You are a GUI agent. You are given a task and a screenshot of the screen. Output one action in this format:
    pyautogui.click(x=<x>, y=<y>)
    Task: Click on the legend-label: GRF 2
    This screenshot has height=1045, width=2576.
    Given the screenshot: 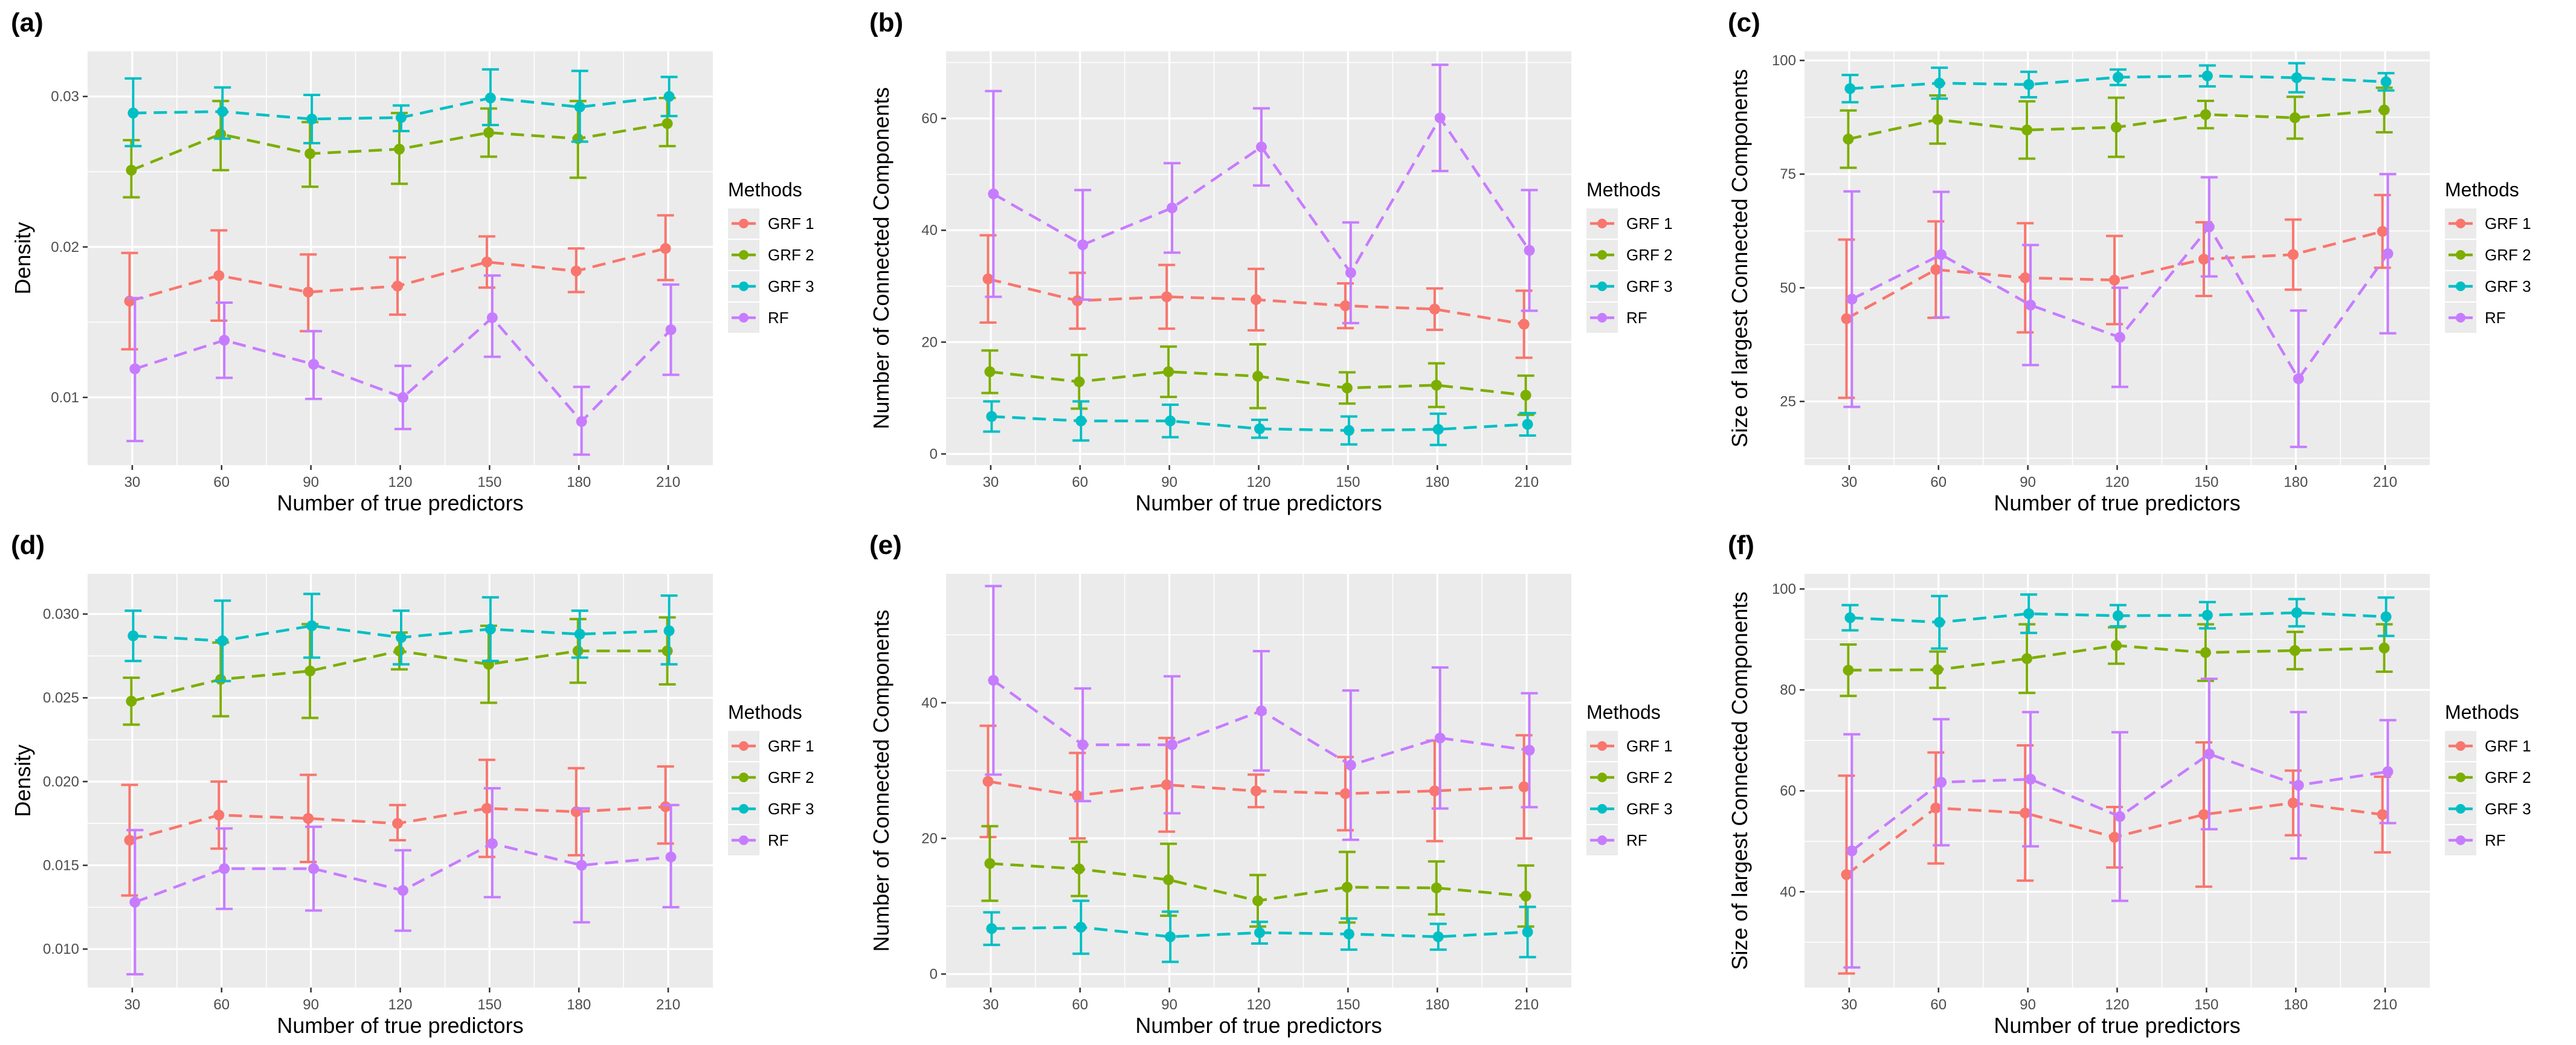 What is the action you would take?
    pyautogui.click(x=2508, y=777)
    